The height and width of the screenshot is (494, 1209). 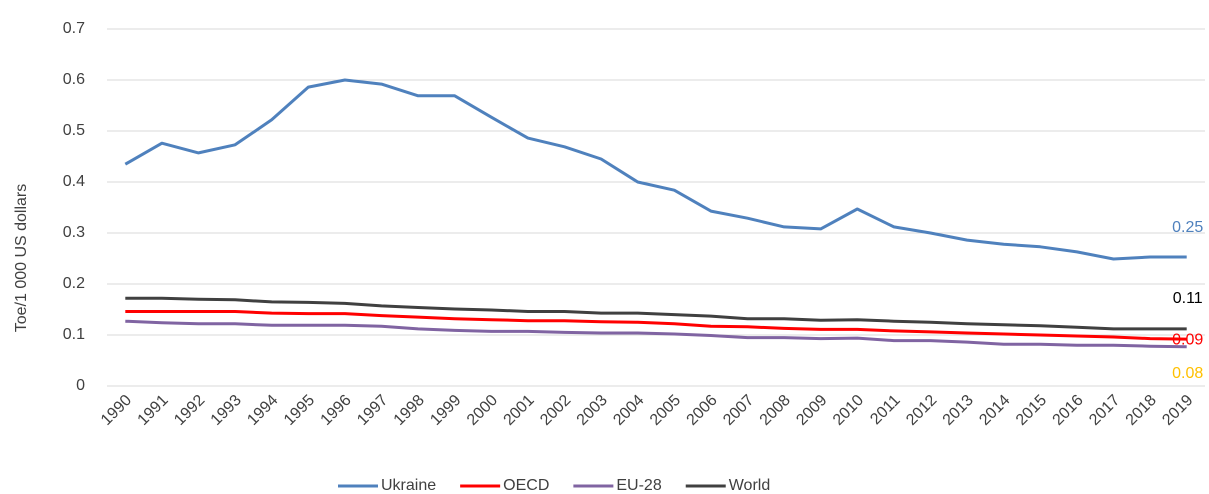 I want to click on x-tick-label: 2000, so click(x=482, y=410).